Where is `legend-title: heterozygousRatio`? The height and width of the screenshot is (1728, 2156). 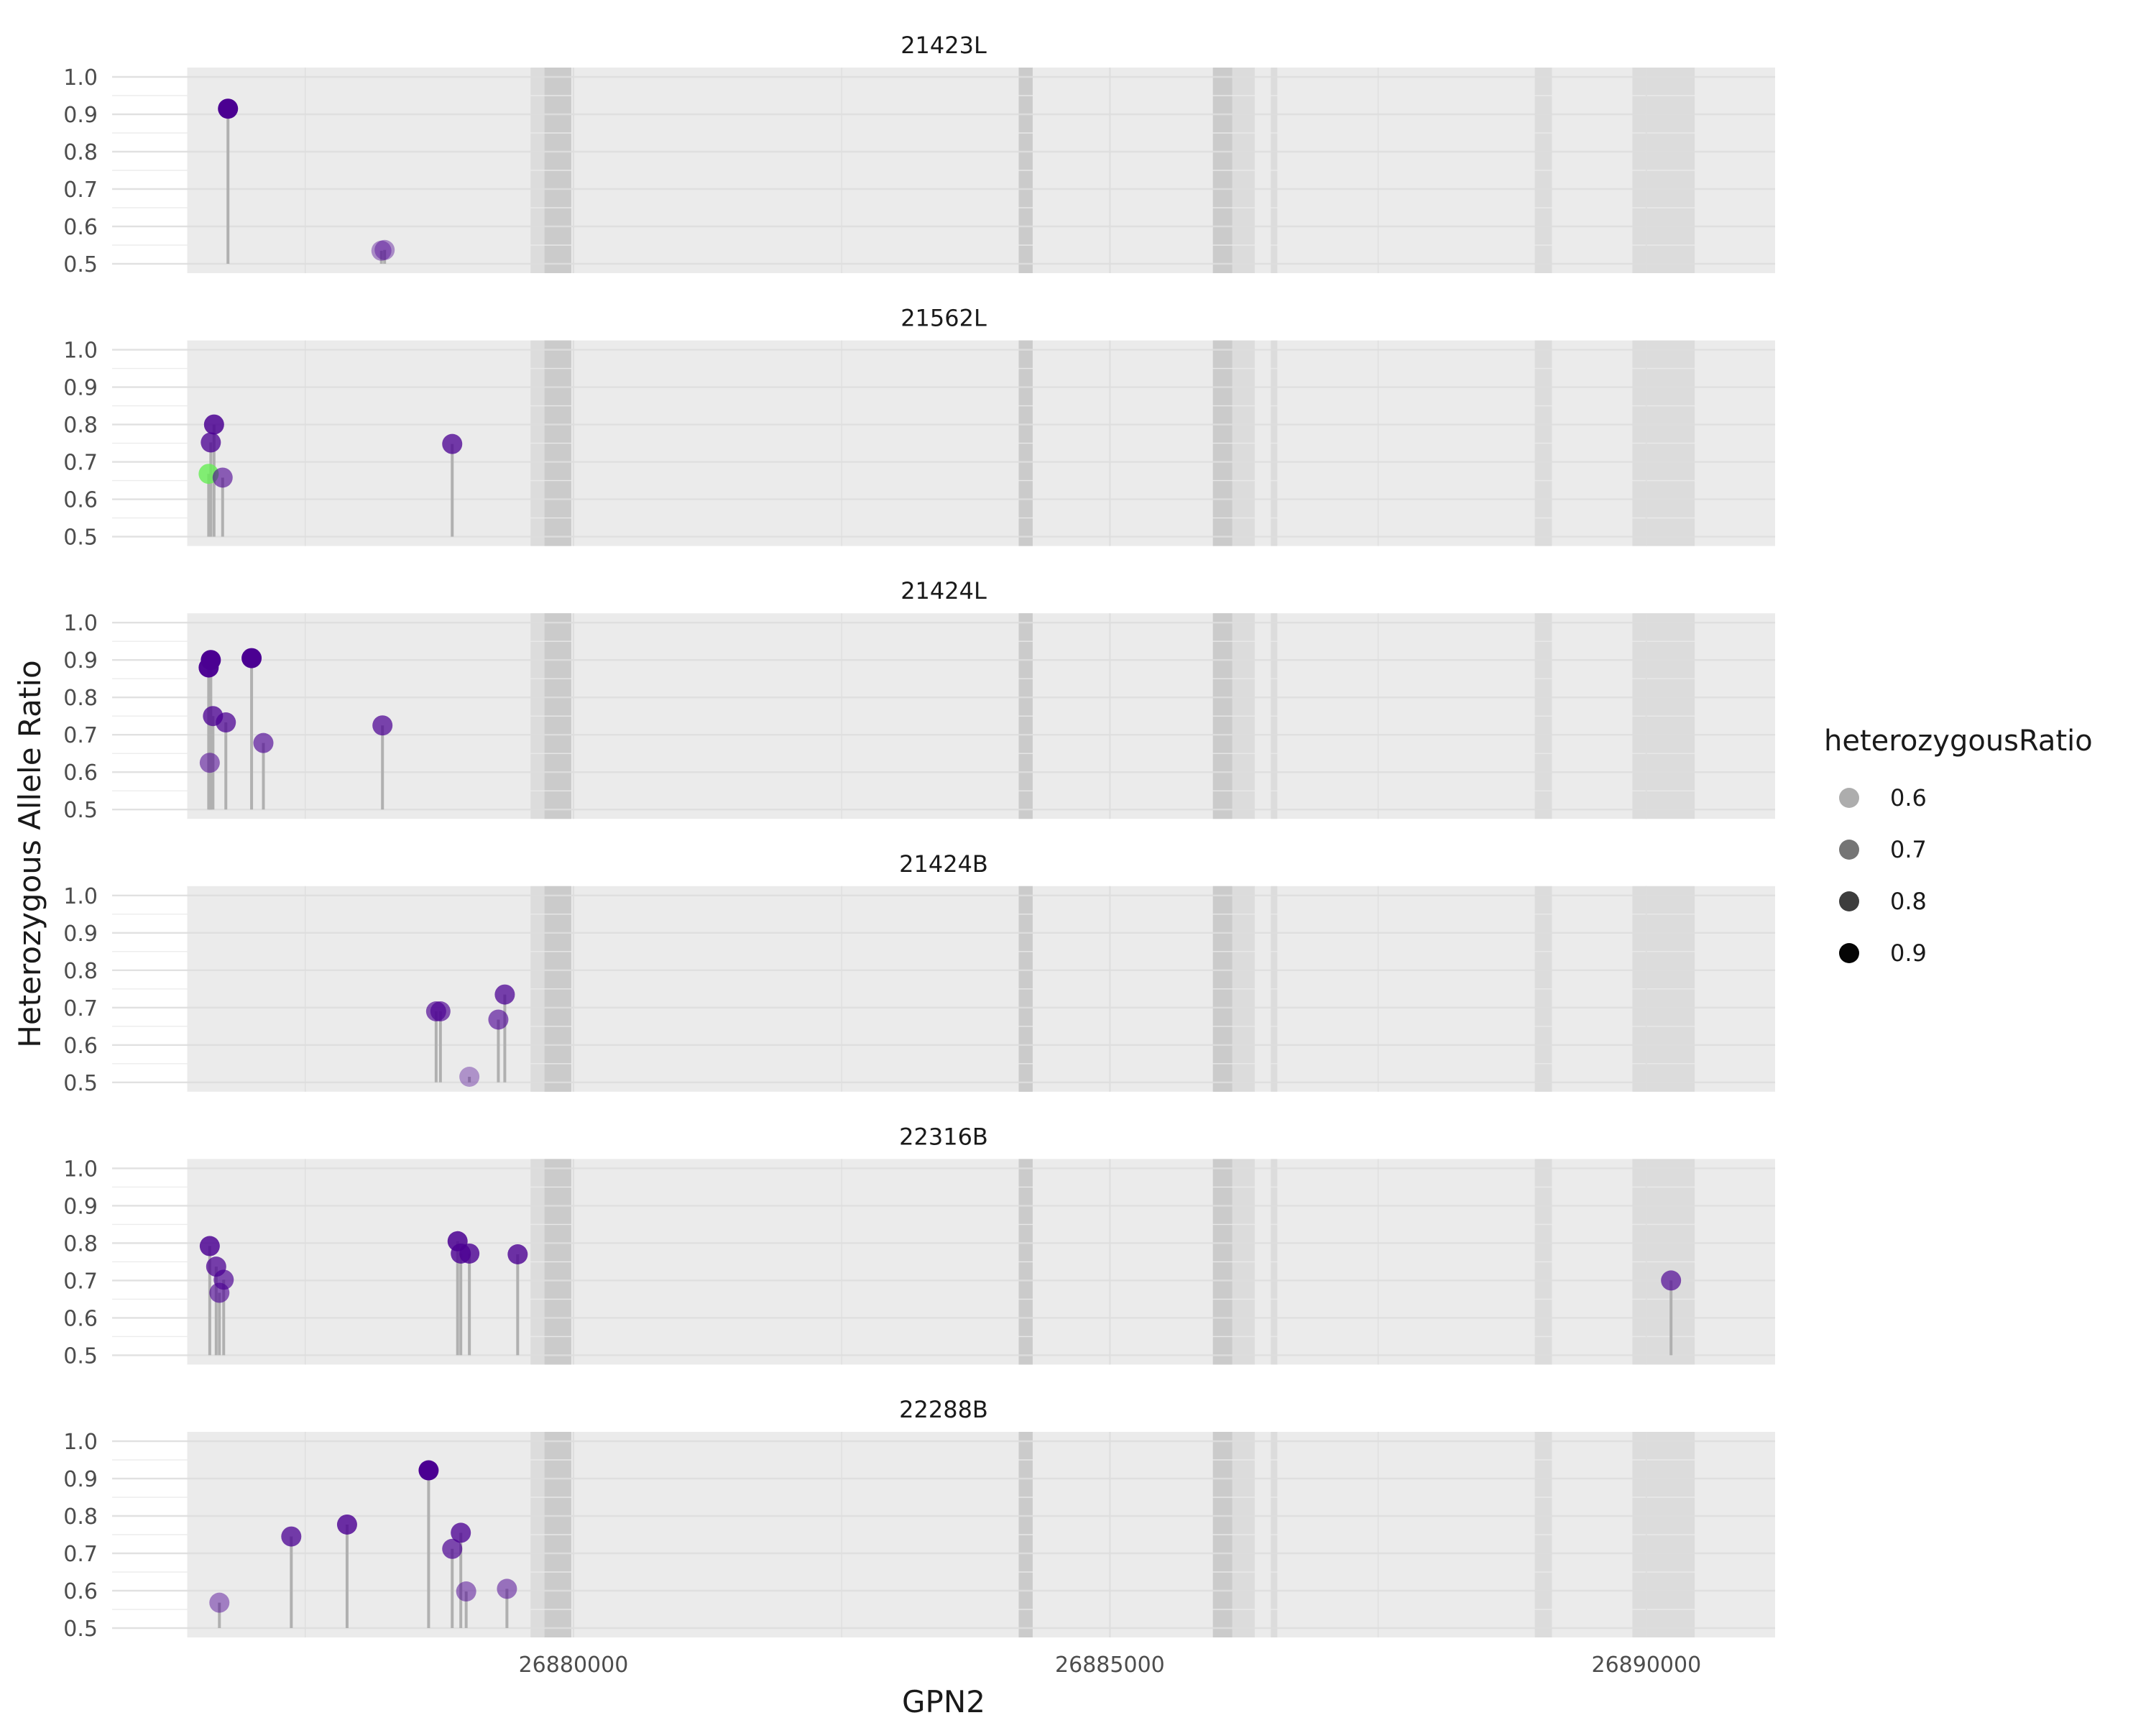 legend-title: heterozygousRatio is located at coordinates (1958, 741).